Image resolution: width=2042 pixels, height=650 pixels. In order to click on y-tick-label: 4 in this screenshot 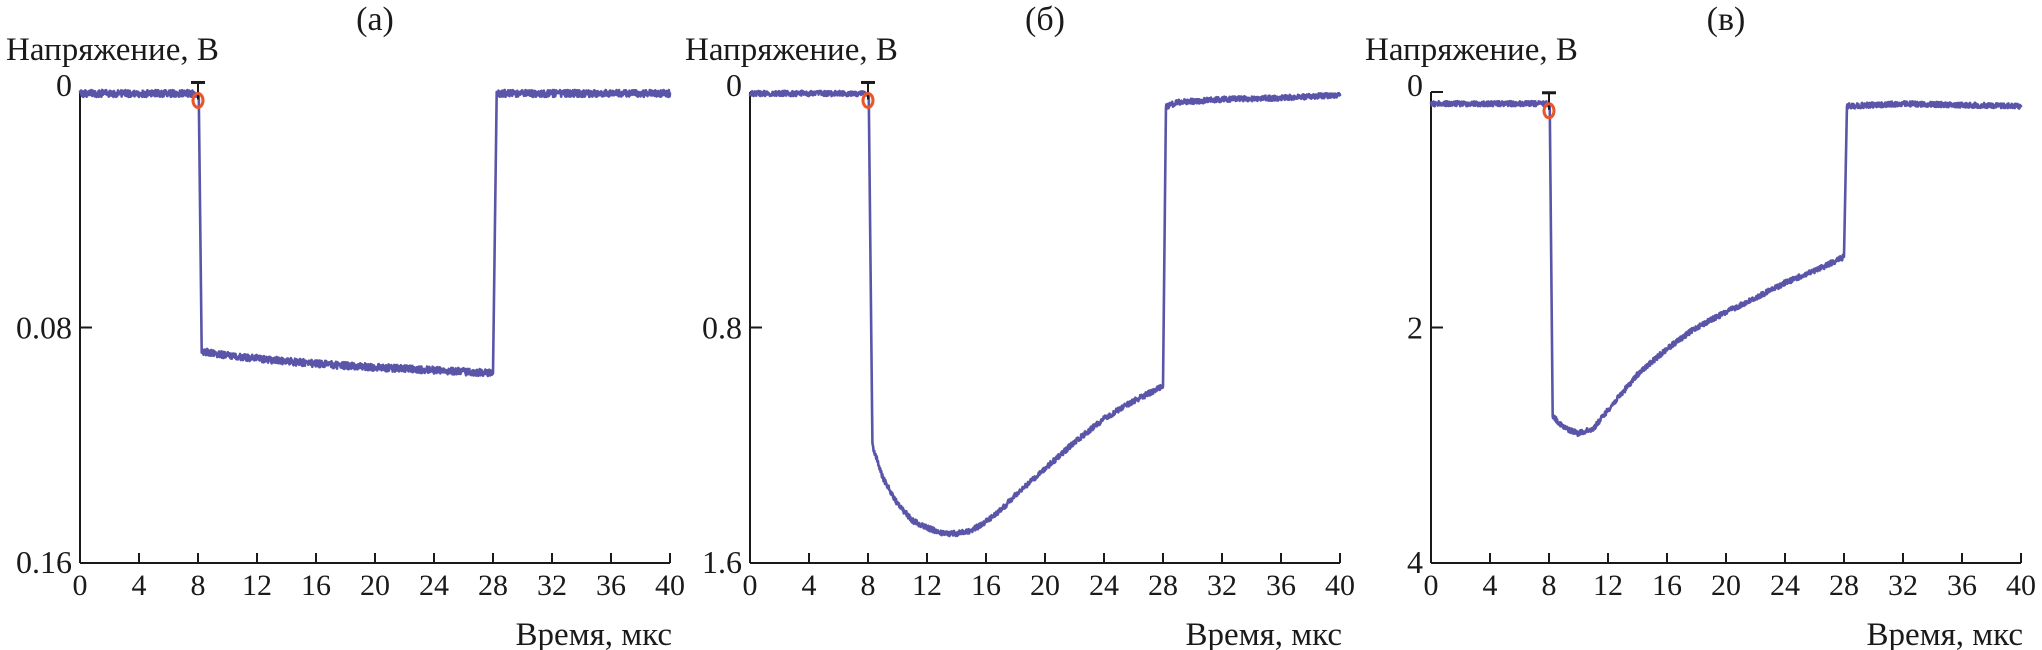, I will do `click(1415, 562)`.